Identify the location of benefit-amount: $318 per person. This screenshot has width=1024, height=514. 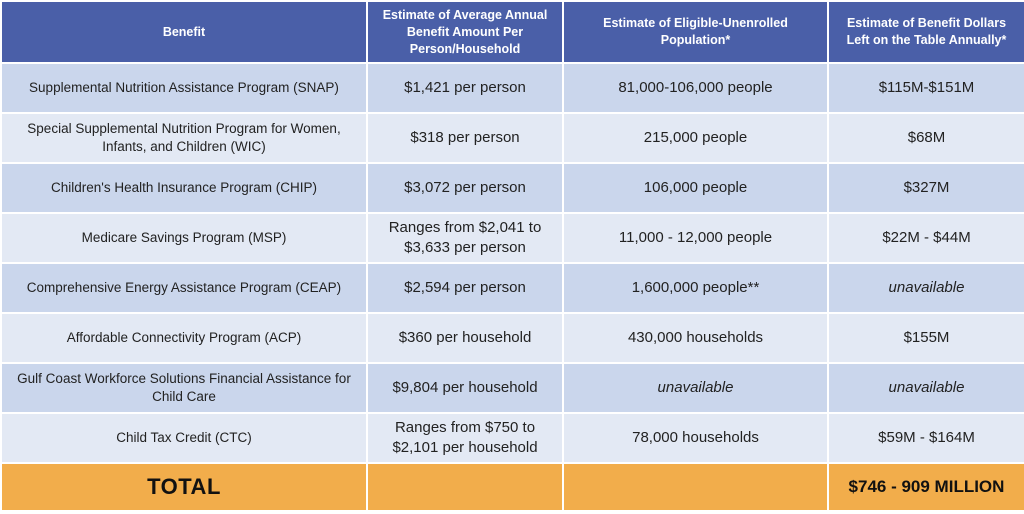
(465, 138).